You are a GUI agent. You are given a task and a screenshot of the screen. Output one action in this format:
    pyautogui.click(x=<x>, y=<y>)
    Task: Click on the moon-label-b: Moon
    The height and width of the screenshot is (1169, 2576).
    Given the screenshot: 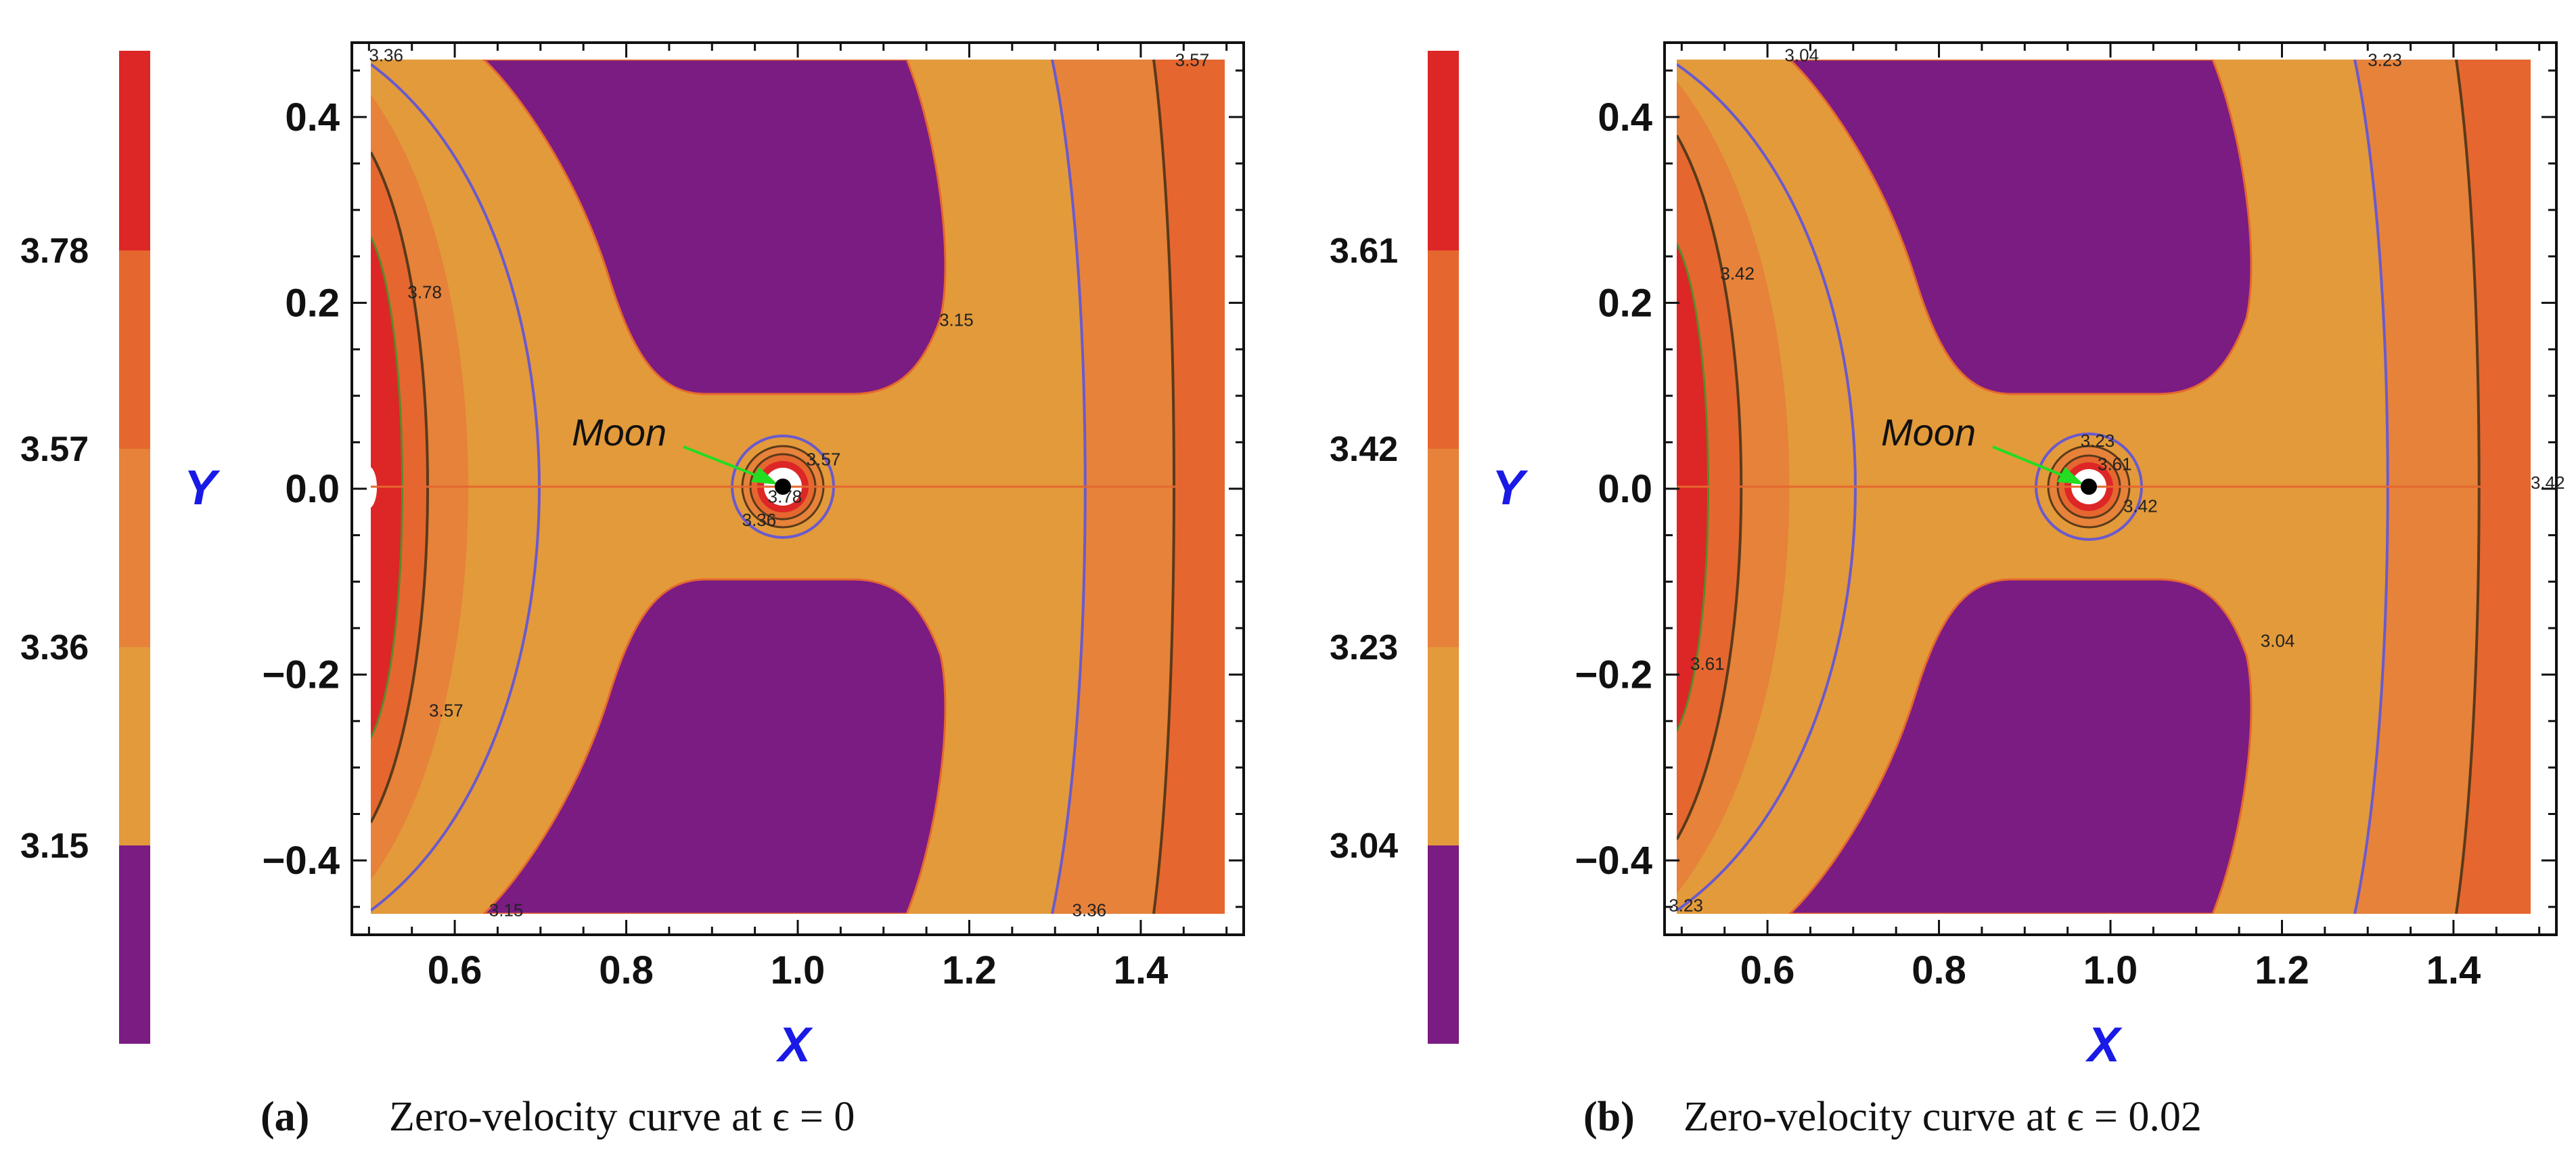 What is the action you would take?
    pyautogui.click(x=1928, y=433)
    